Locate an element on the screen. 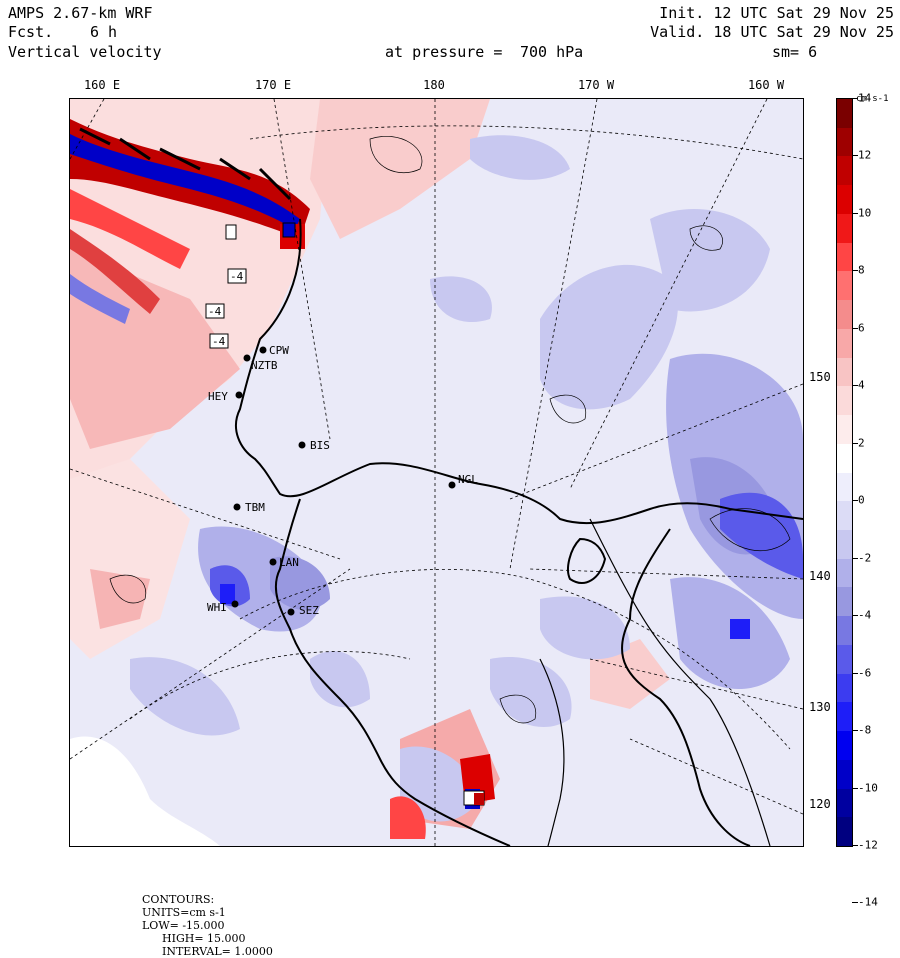 The image size is (900, 958). terra-nova-cluster is located at coordinates (264, 579).